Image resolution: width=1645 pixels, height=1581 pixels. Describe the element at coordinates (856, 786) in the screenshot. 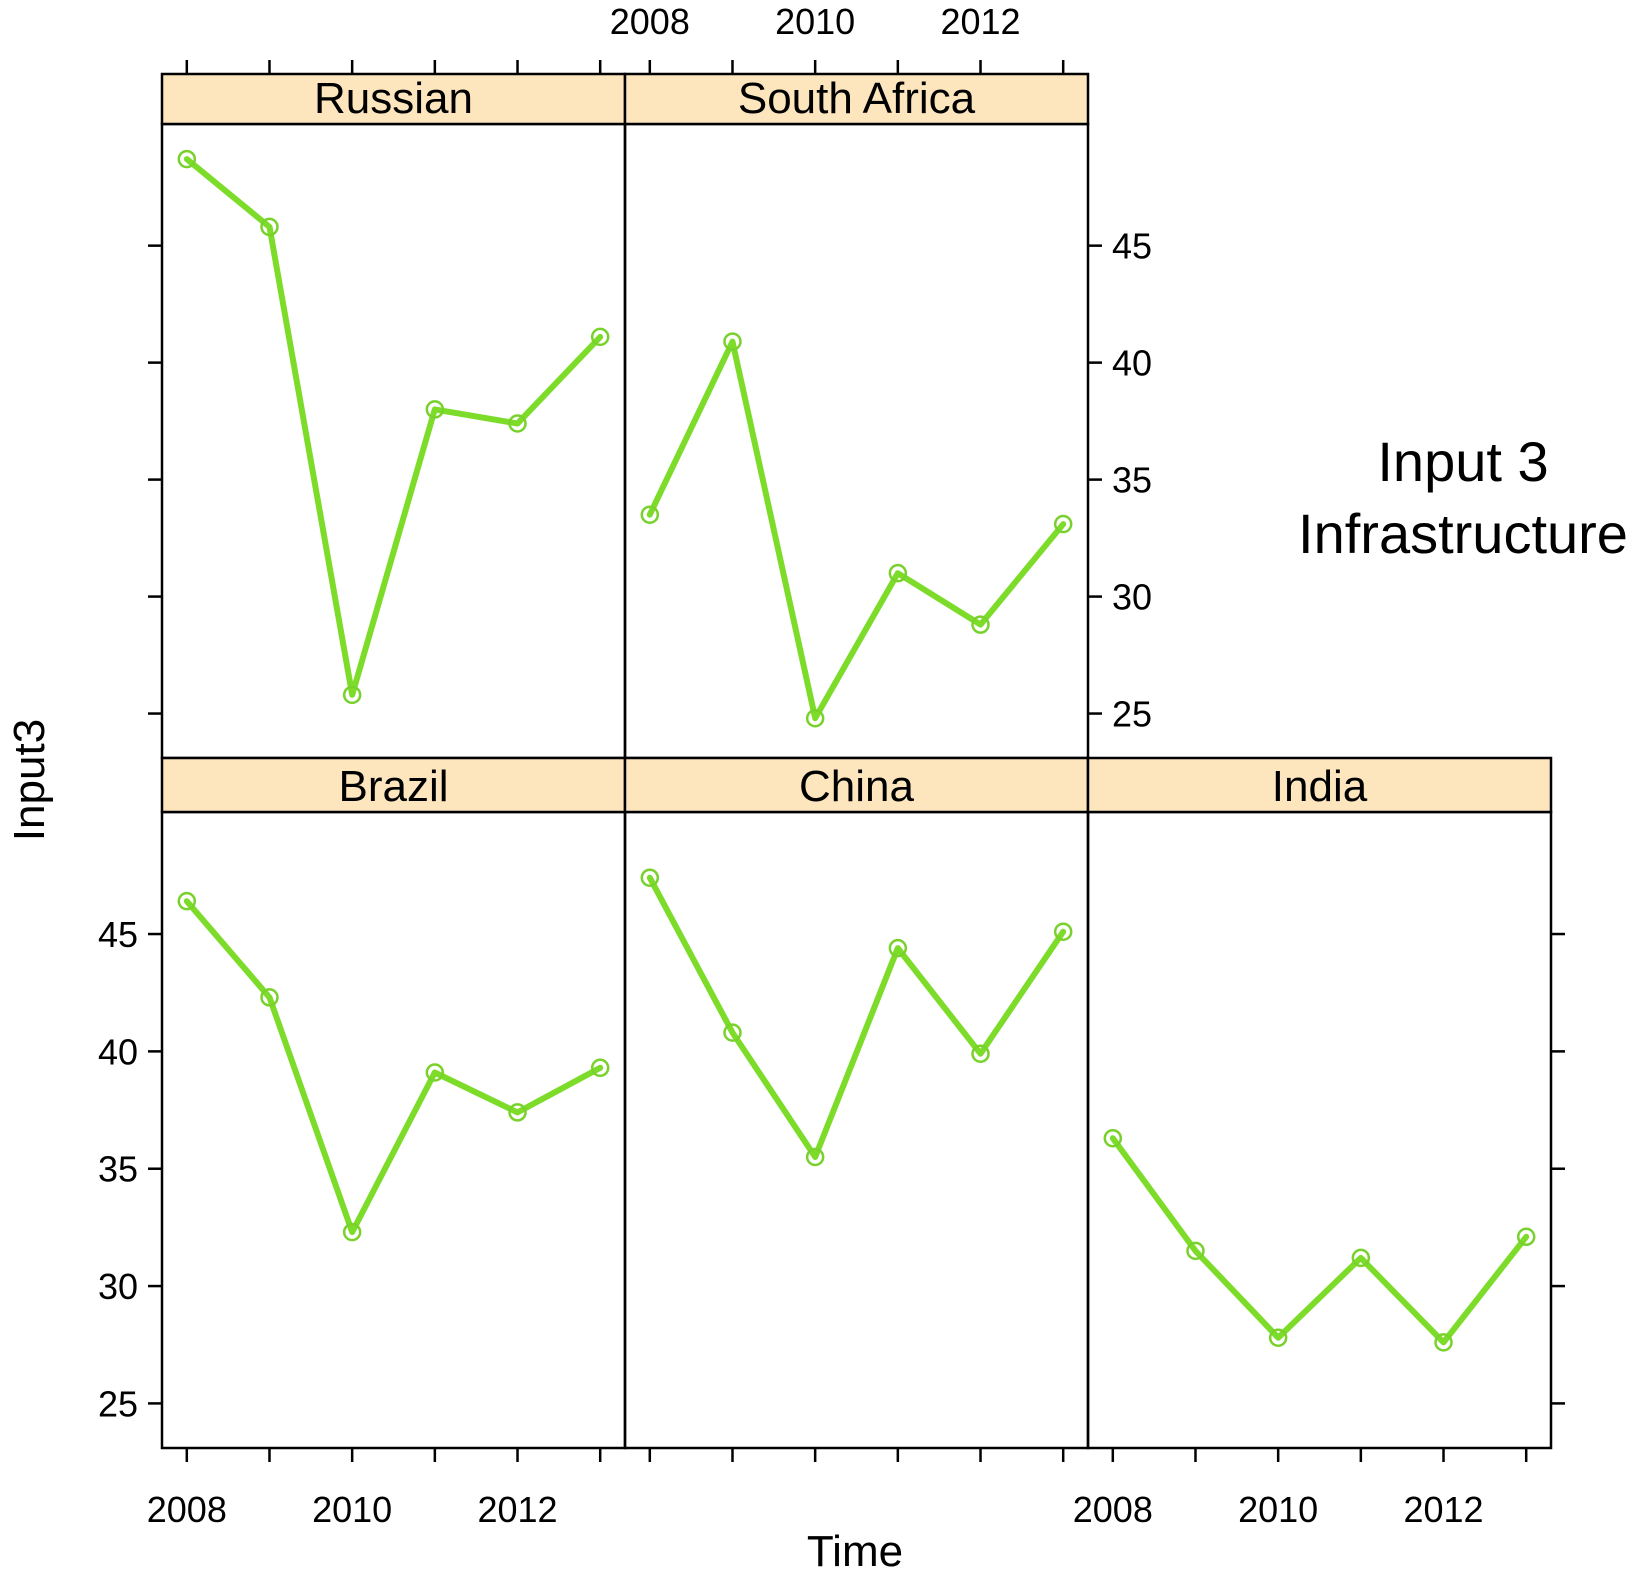

I see `strip-label-china: China` at that location.